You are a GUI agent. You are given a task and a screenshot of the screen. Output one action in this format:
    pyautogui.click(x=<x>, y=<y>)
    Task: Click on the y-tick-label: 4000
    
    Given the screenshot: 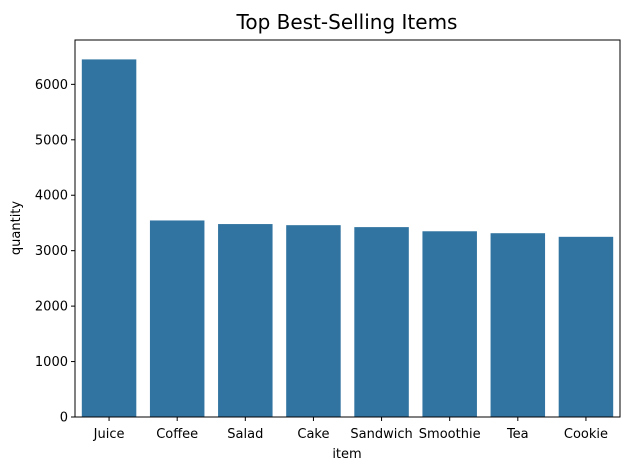 What is the action you would take?
    pyautogui.click(x=51, y=196)
    